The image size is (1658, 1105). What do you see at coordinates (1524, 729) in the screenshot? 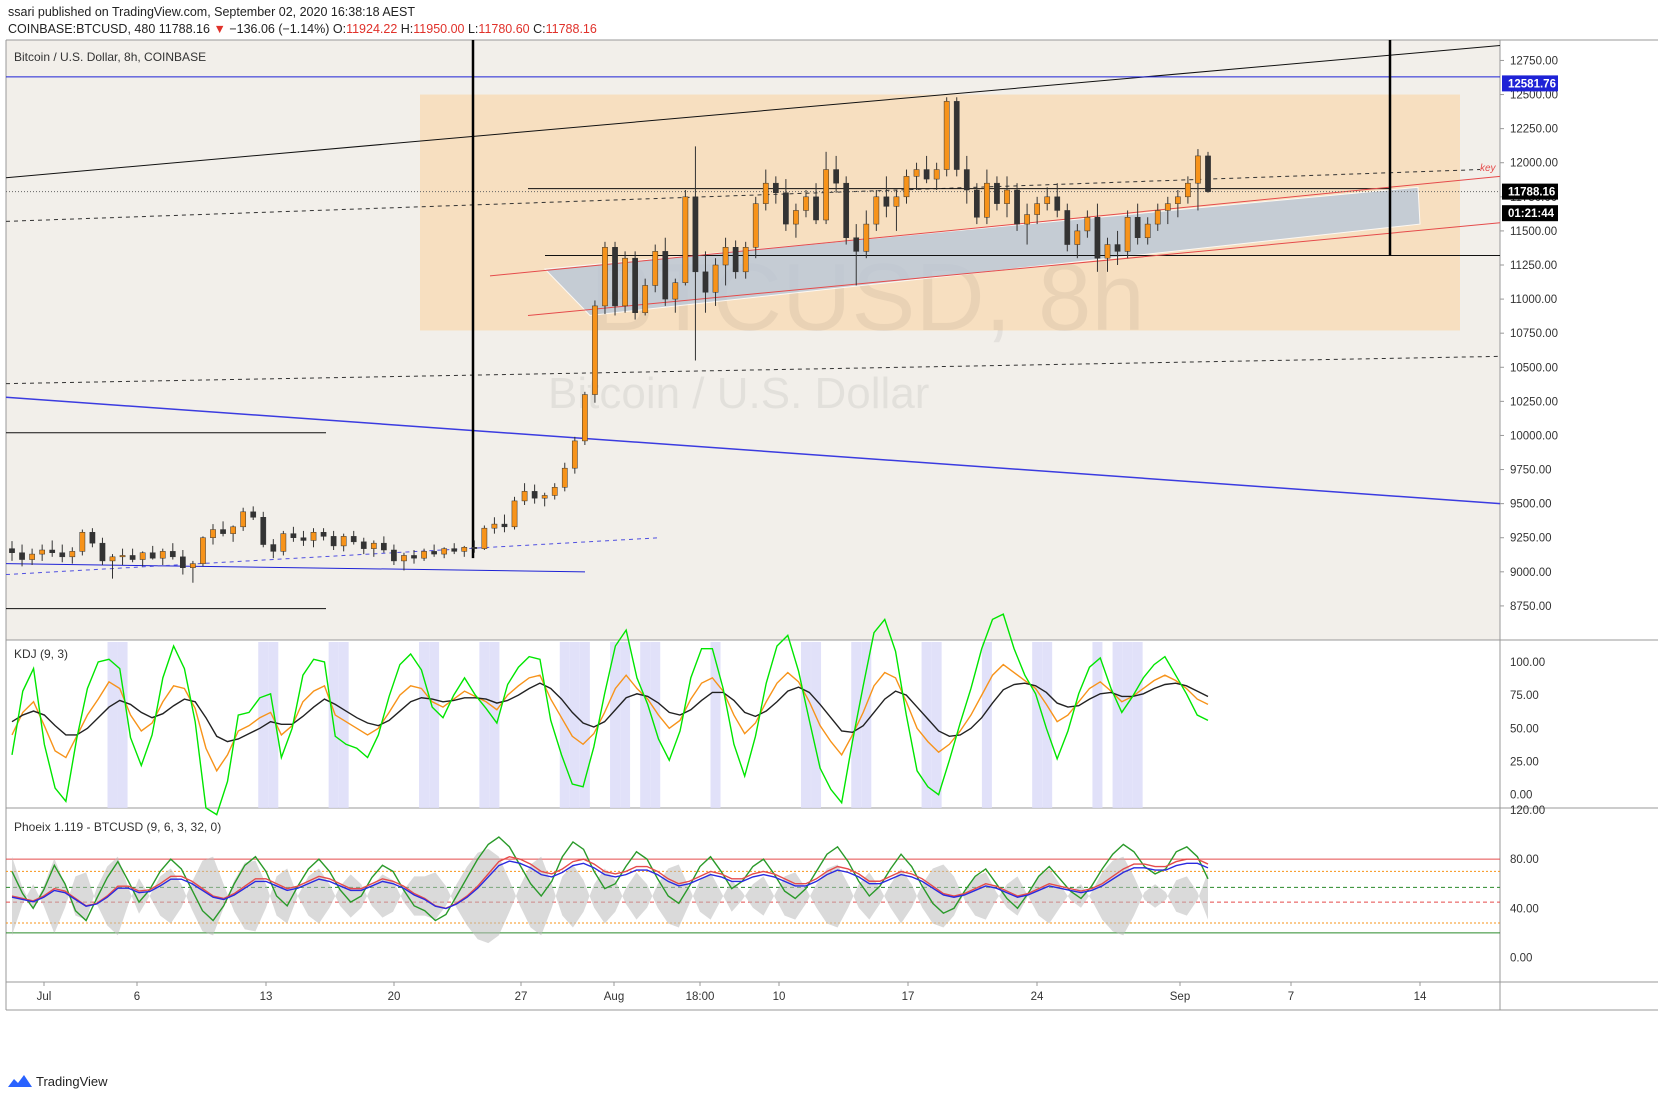
I see `kdj-tick-label: 50.00` at bounding box center [1524, 729].